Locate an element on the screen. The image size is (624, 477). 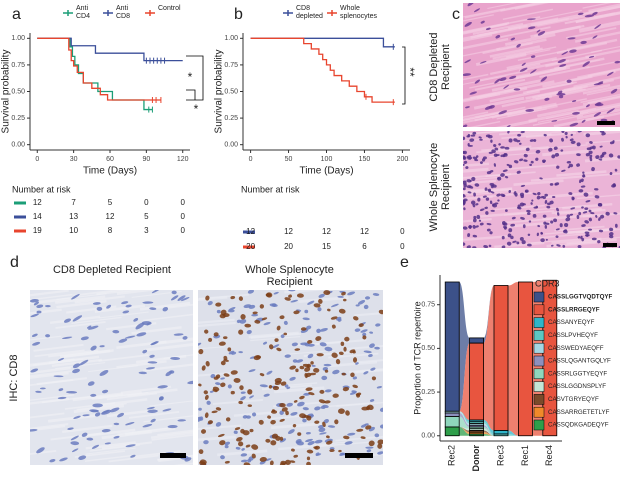
risk-value: 12 is located at coordinates (326, 231).